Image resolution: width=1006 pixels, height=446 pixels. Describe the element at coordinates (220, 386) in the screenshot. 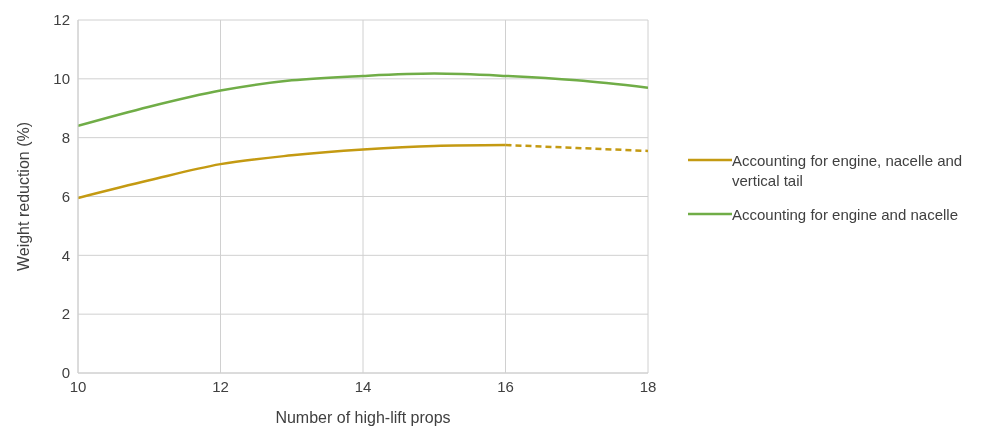

I see `x-tick-label: 12` at that location.